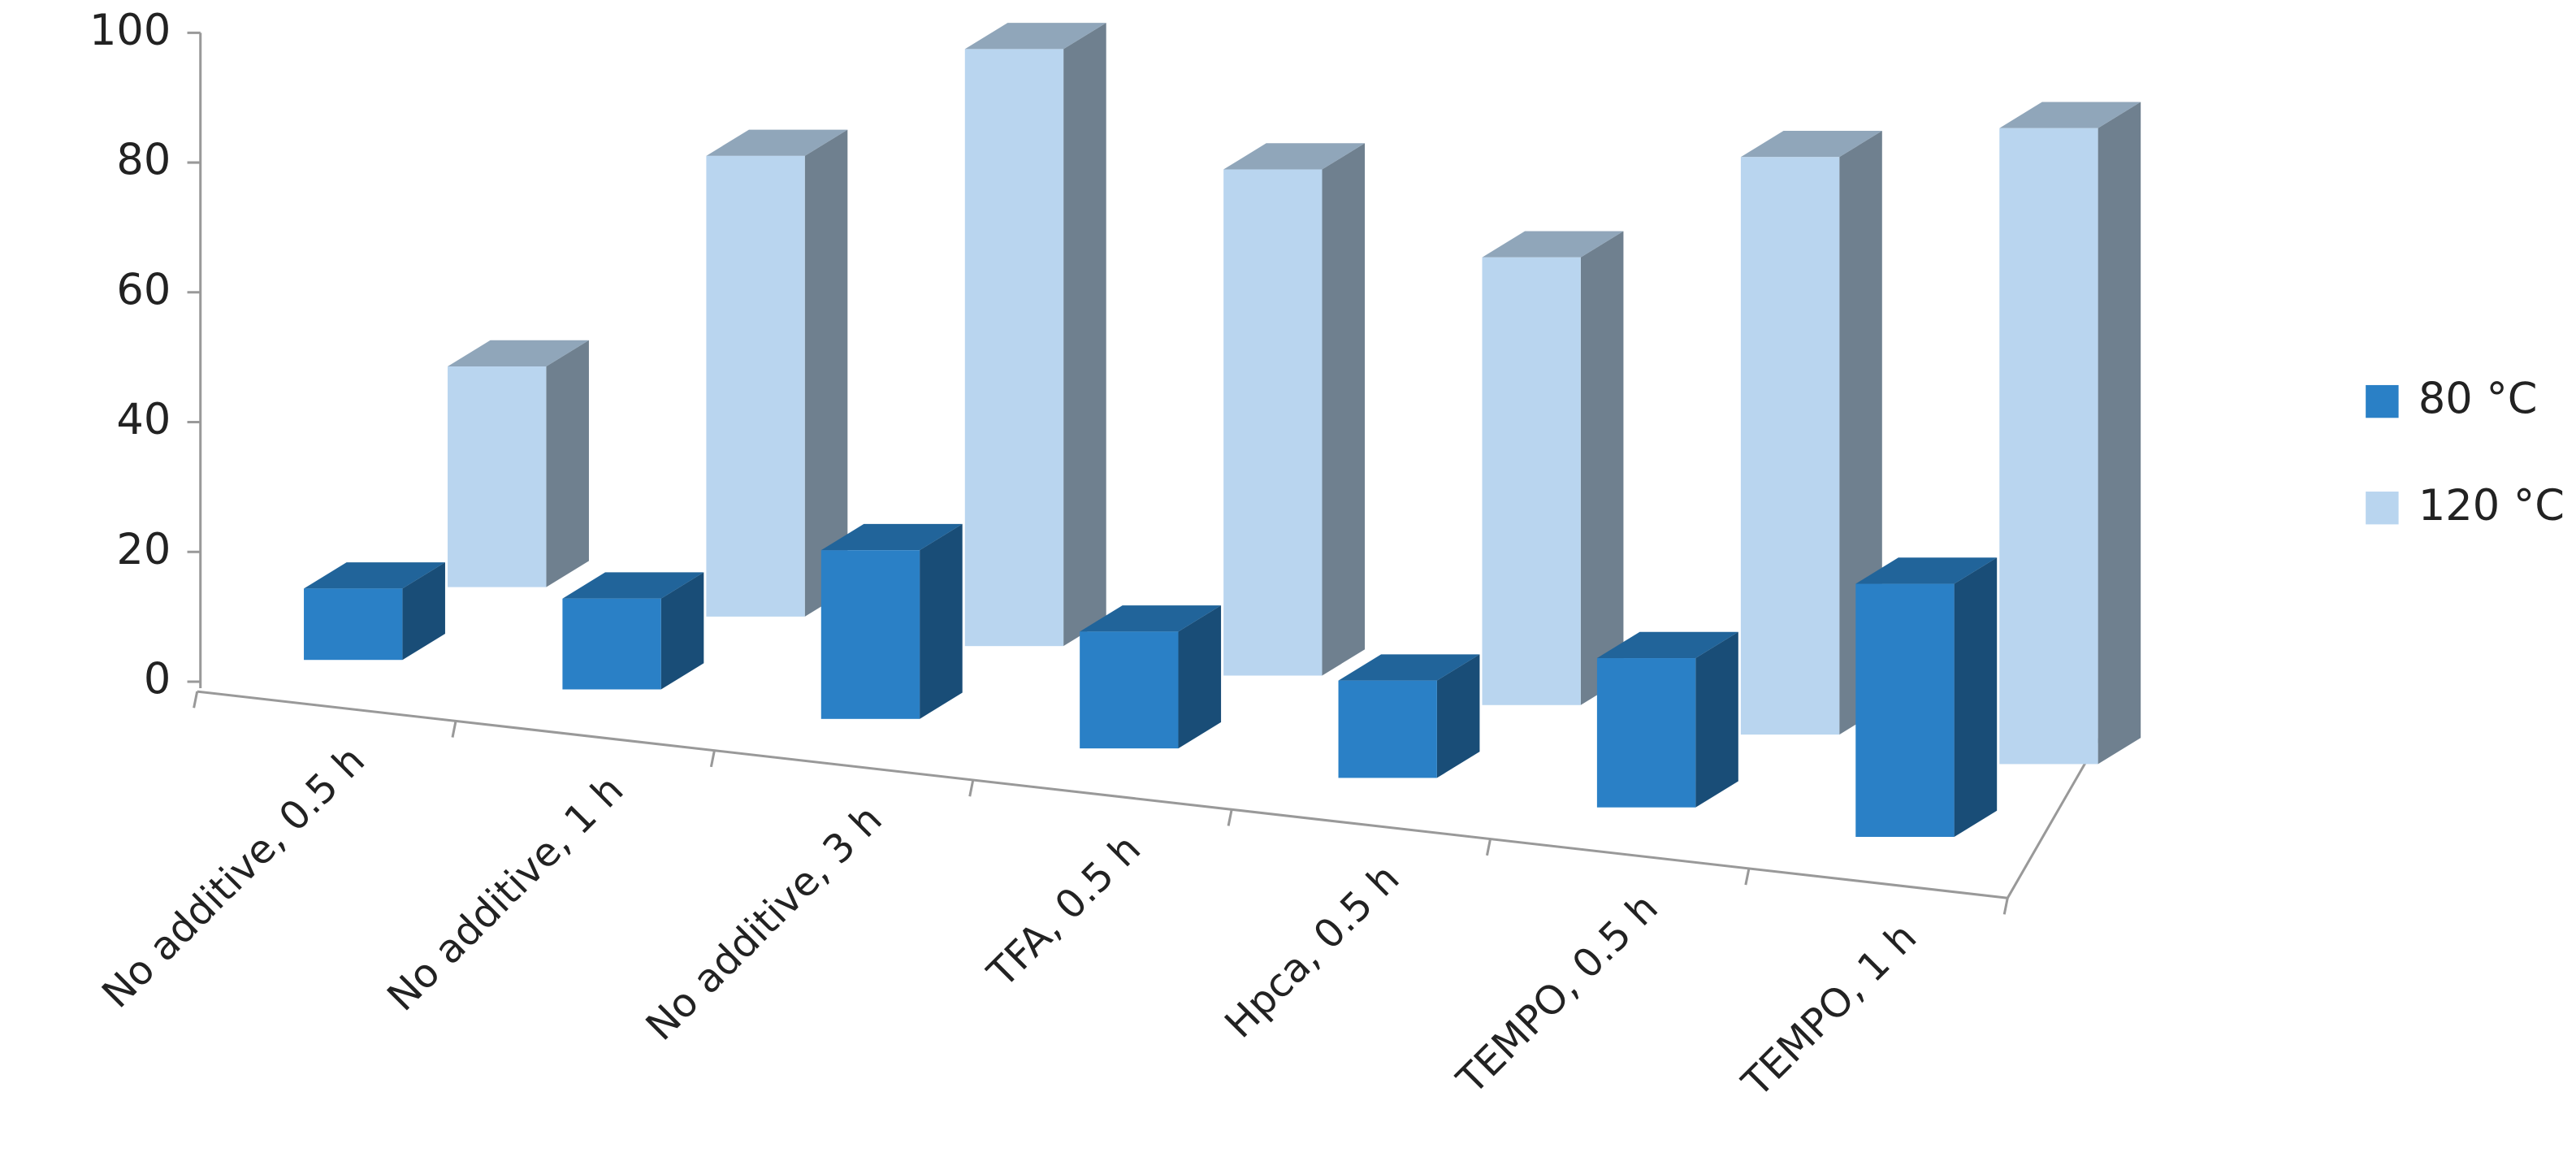 Image resolution: width=2576 pixels, height=1170 pixels. Describe the element at coordinates (2478, 400) in the screenshot. I see `legend-label: 80 °C` at that location.